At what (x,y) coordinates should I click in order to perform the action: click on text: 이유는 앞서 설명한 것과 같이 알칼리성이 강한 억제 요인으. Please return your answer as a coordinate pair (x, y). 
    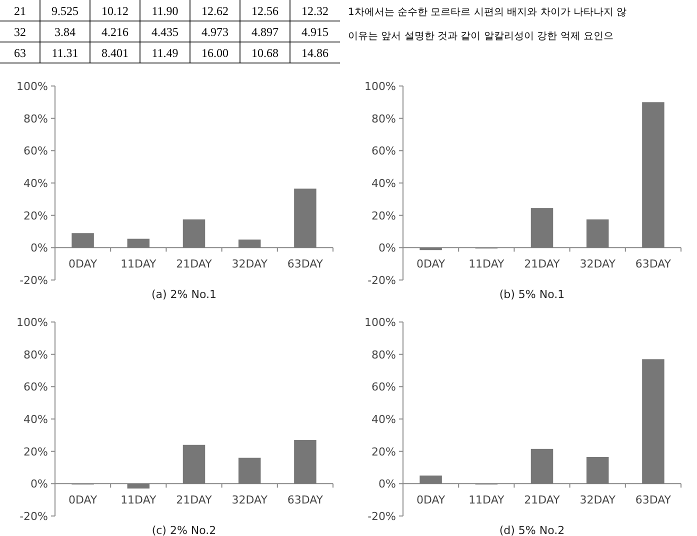
    Looking at the image, I should click on (481, 36).